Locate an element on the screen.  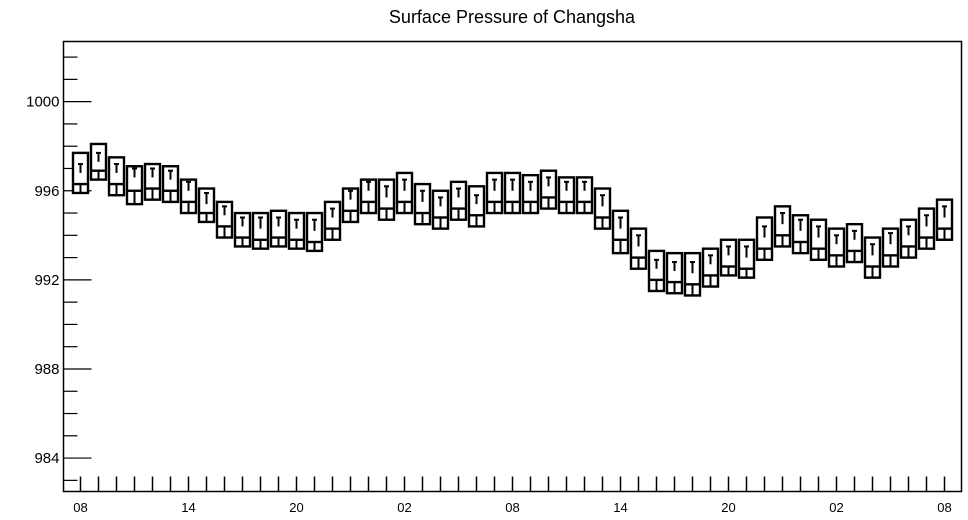
y-tick-label: 984 is located at coordinates (46, 458).